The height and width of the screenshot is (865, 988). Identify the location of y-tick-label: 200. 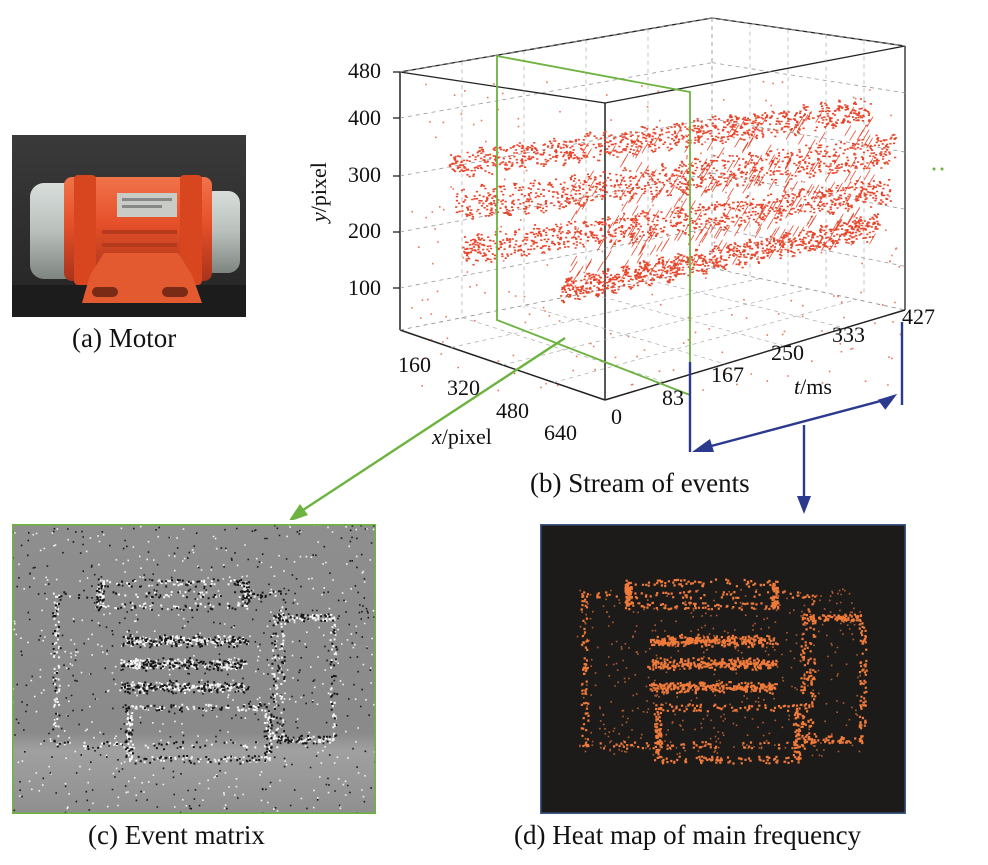
(364, 230).